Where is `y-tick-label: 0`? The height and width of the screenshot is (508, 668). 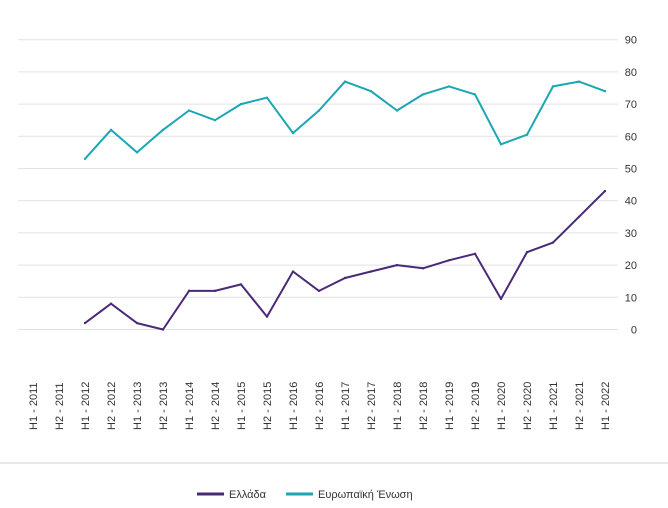
y-tick-label: 0 is located at coordinates (634, 331).